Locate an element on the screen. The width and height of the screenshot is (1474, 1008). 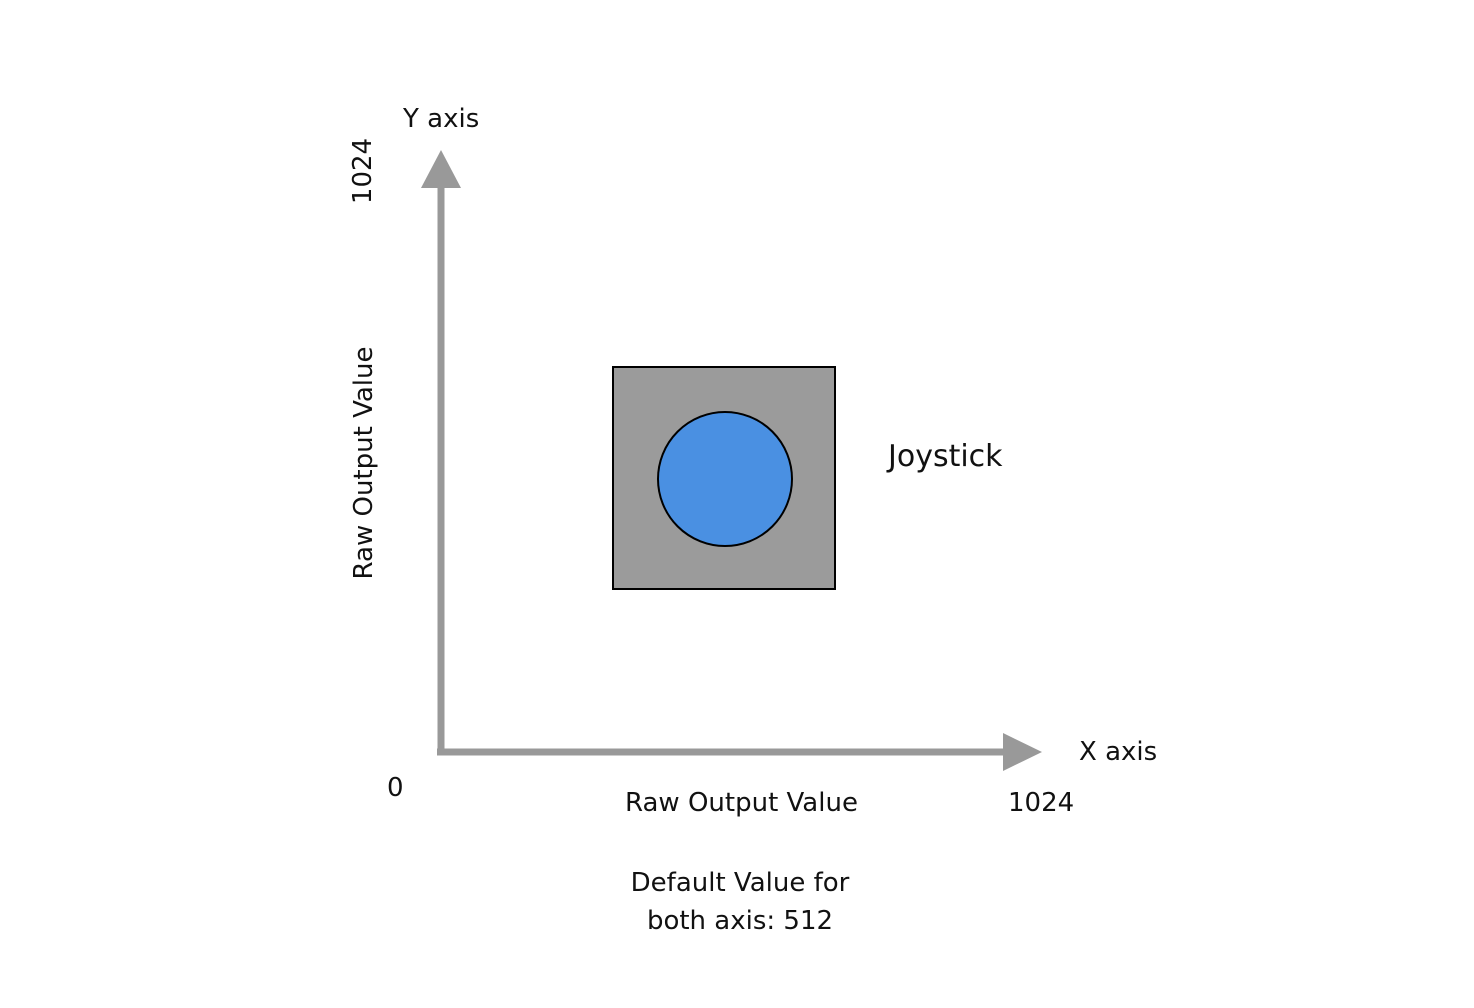
joystick-label: Joystick is located at coordinates (945, 456).